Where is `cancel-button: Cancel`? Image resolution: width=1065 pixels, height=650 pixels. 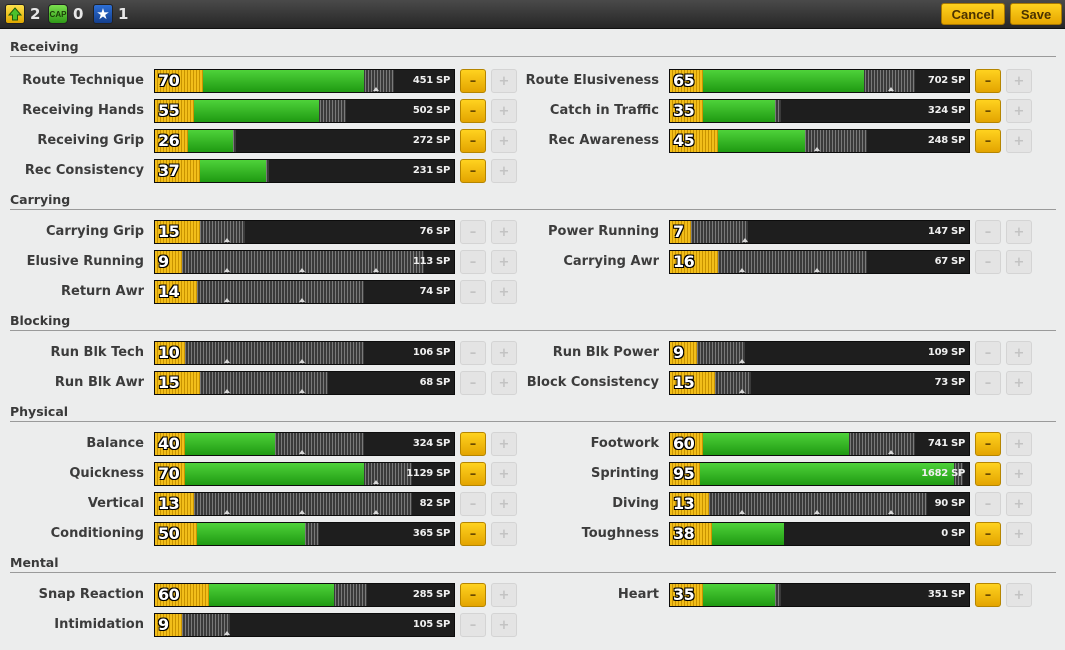 cancel-button: Cancel is located at coordinates (973, 14).